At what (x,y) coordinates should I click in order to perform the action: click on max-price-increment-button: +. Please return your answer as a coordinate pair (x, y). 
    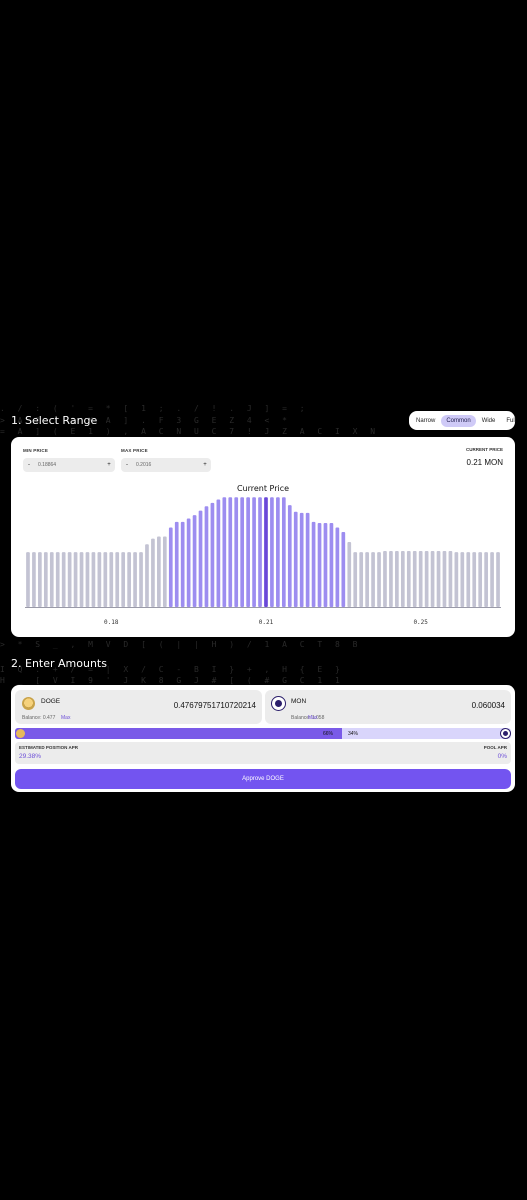
    Looking at the image, I should click on (205, 465).